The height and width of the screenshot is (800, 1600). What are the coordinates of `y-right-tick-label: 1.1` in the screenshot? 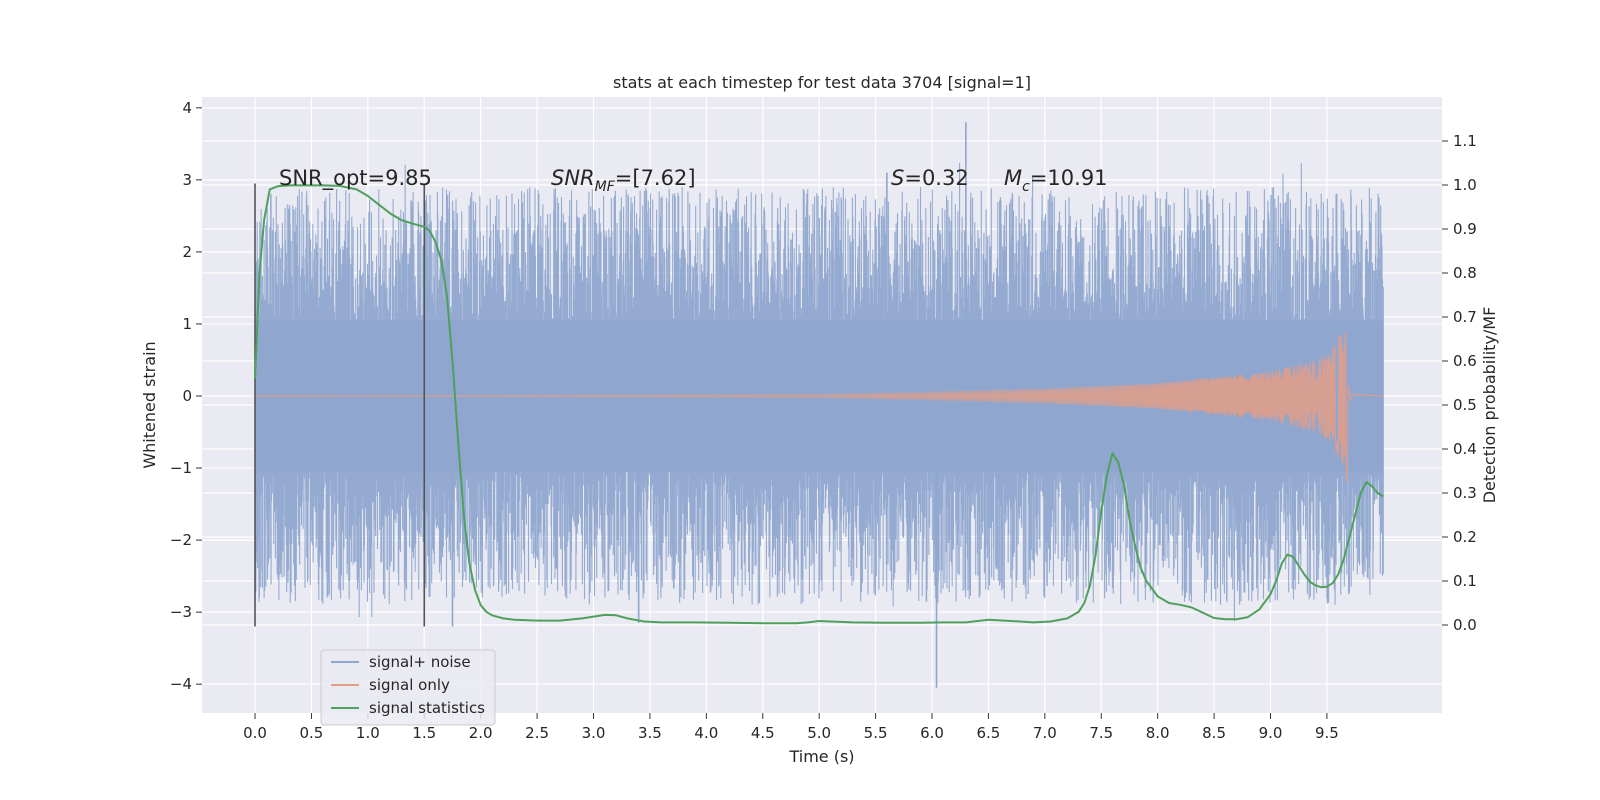 It's located at (1465, 141).